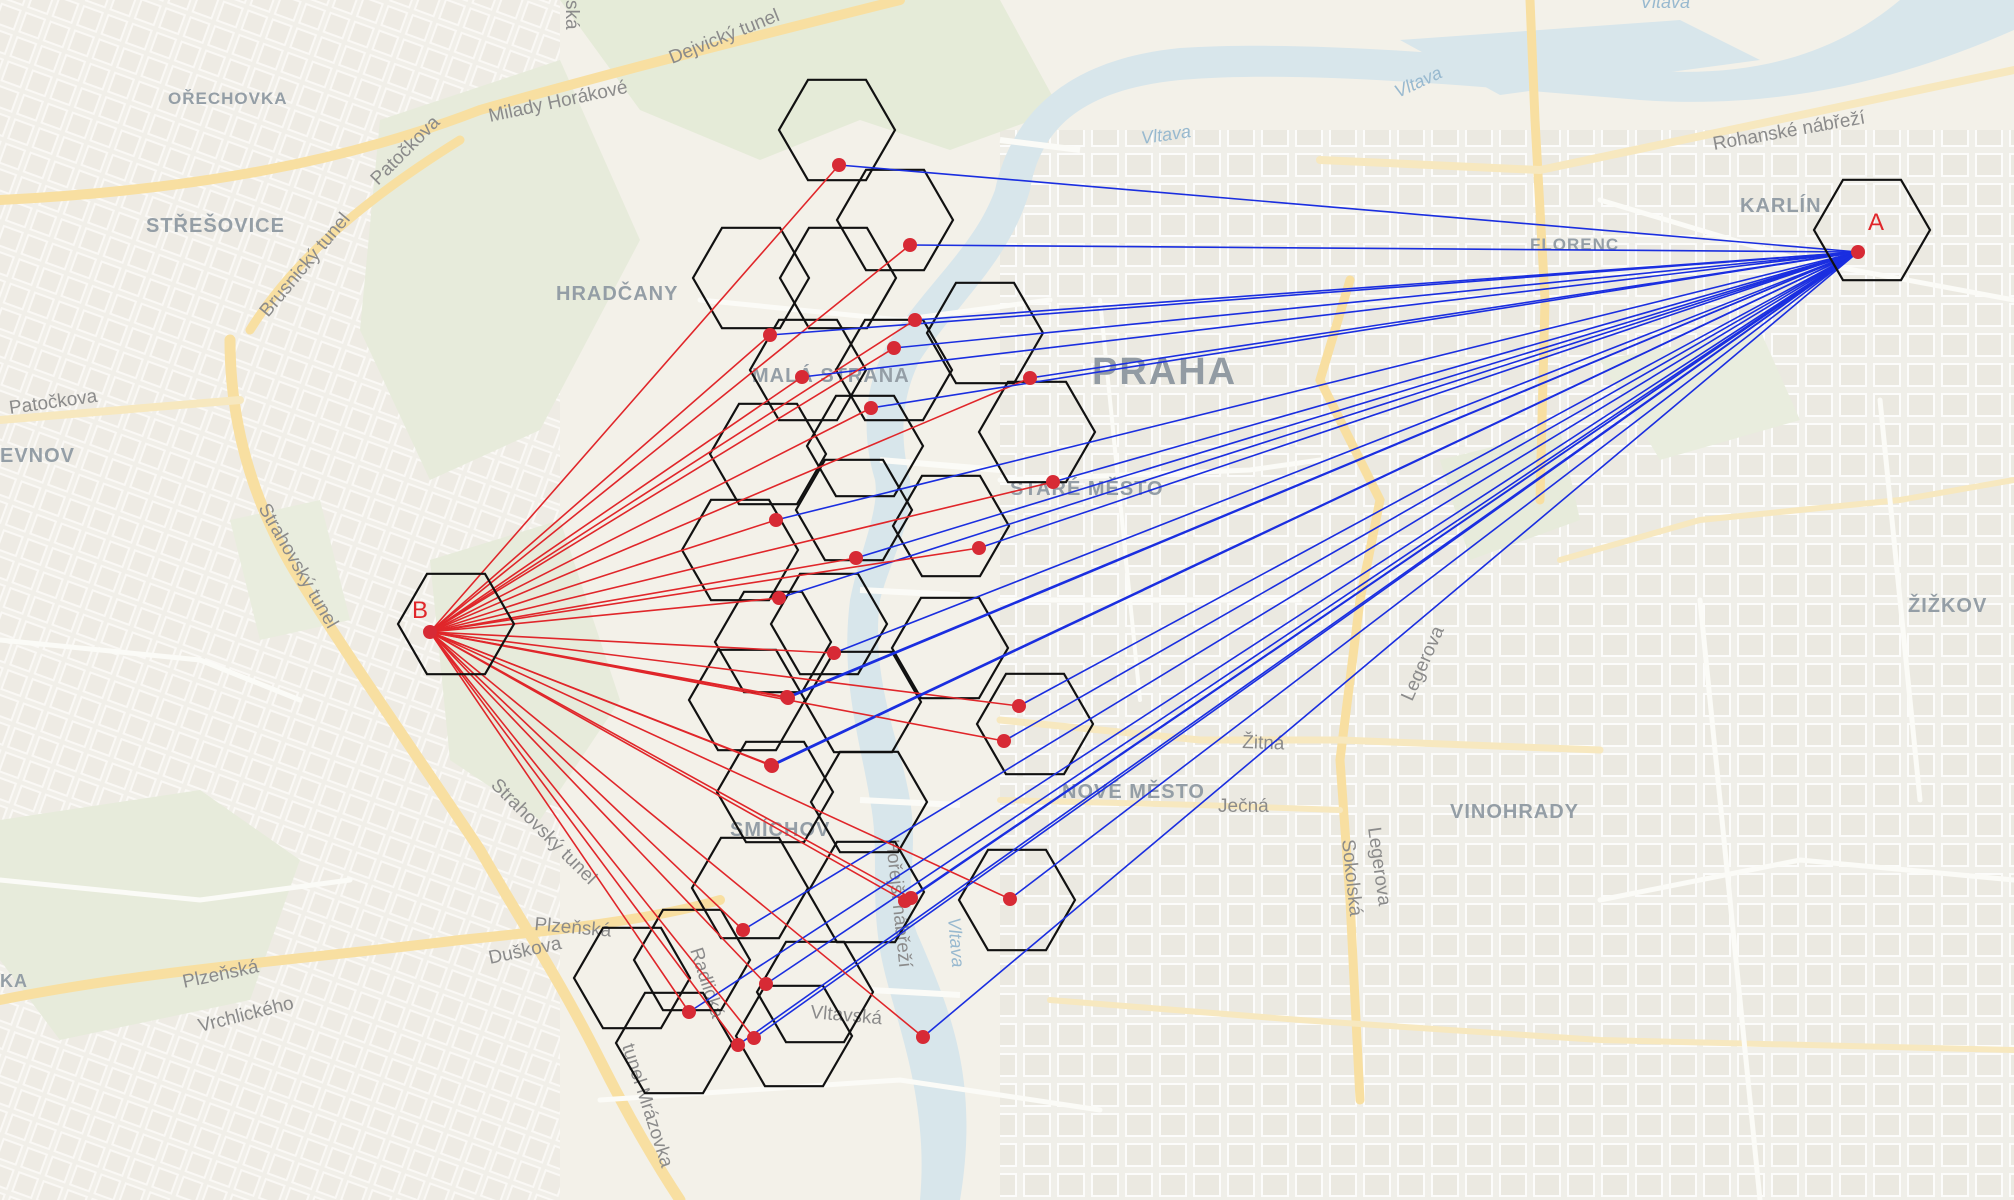 The width and height of the screenshot is (2014, 1200). I want to click on district-label: HRADČANY, so click(617, 293).